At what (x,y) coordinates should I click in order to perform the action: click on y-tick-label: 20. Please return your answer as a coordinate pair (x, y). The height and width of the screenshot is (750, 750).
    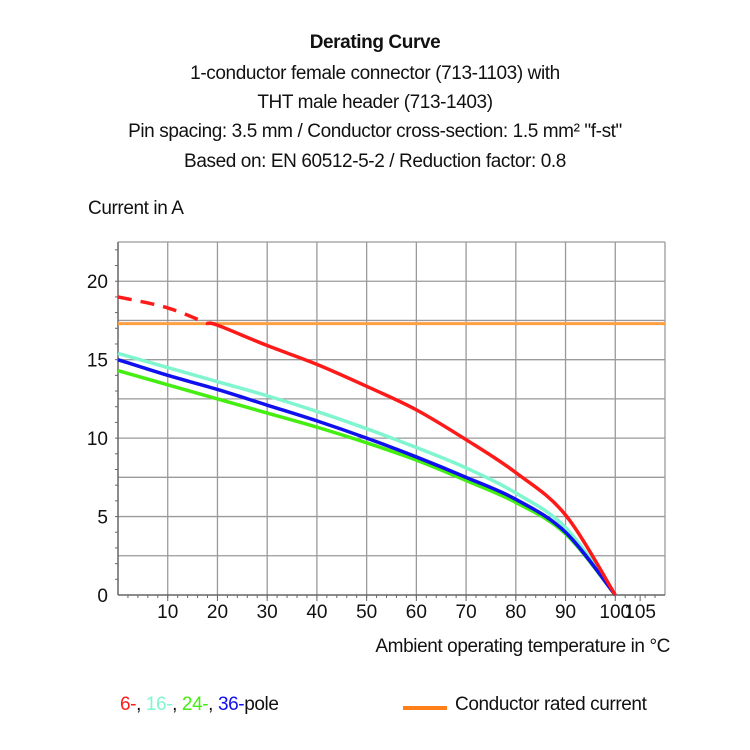
    Looking at the image, I should click on (97, 282).